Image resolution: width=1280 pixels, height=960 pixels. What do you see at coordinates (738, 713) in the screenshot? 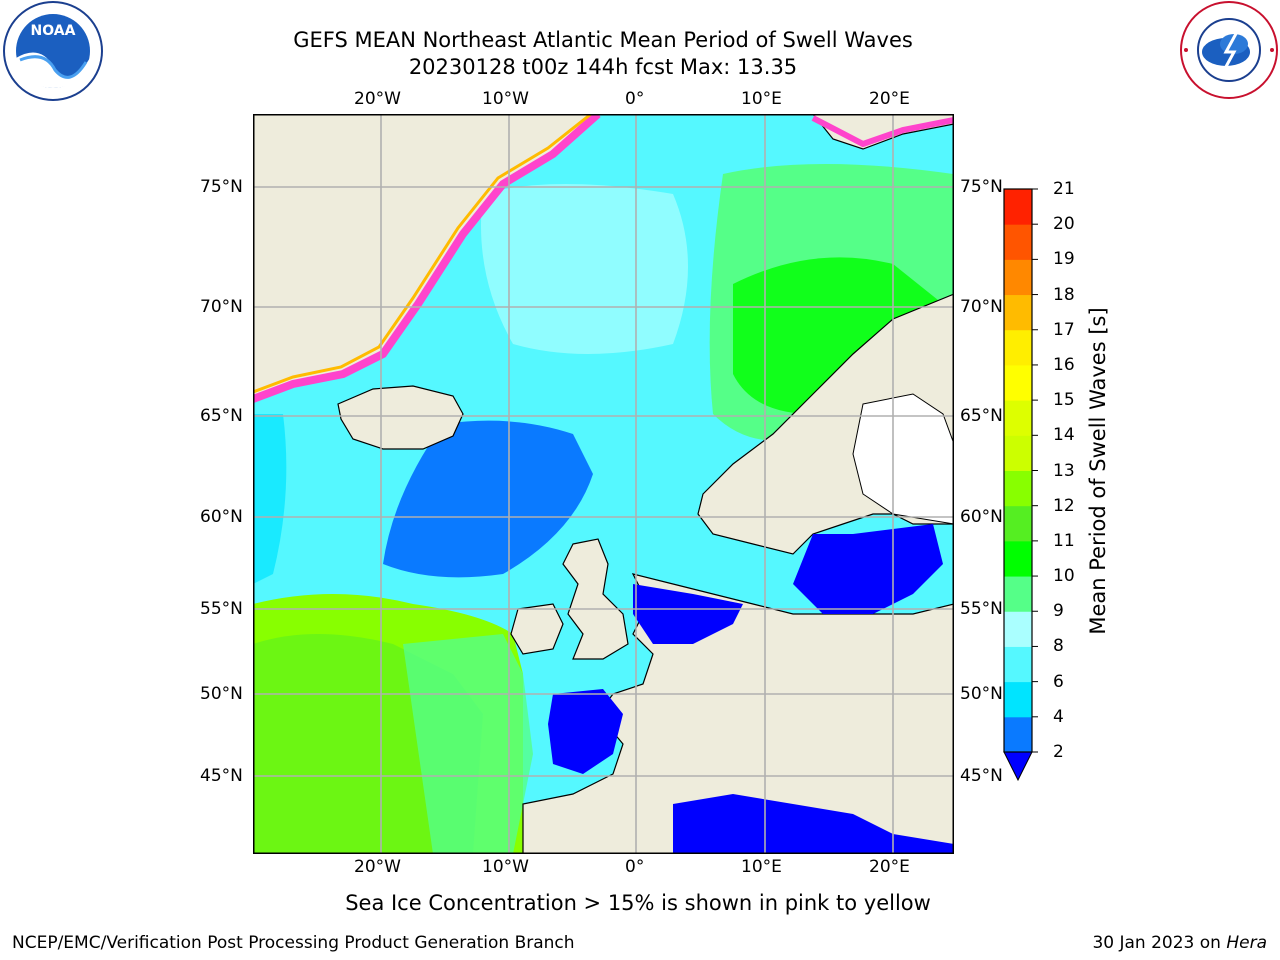
I see `europe-land` at bounding box center [738, 713].